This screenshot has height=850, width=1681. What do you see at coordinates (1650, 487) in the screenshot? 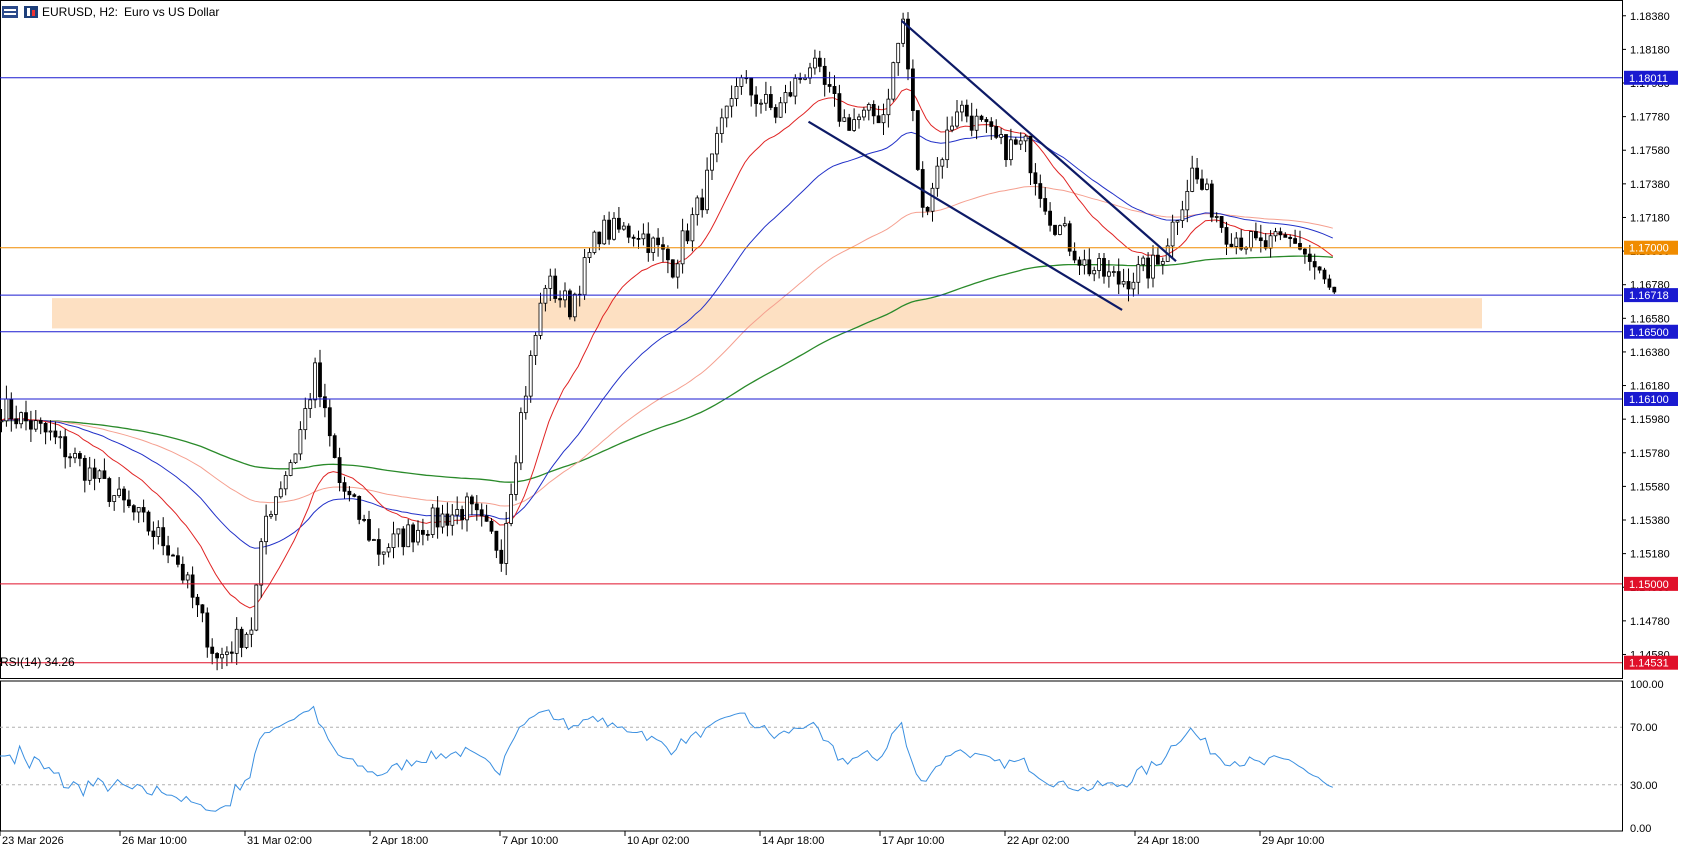
I see `y-axis-tick-label: 1.15580` at bounding box center [1650, 487].